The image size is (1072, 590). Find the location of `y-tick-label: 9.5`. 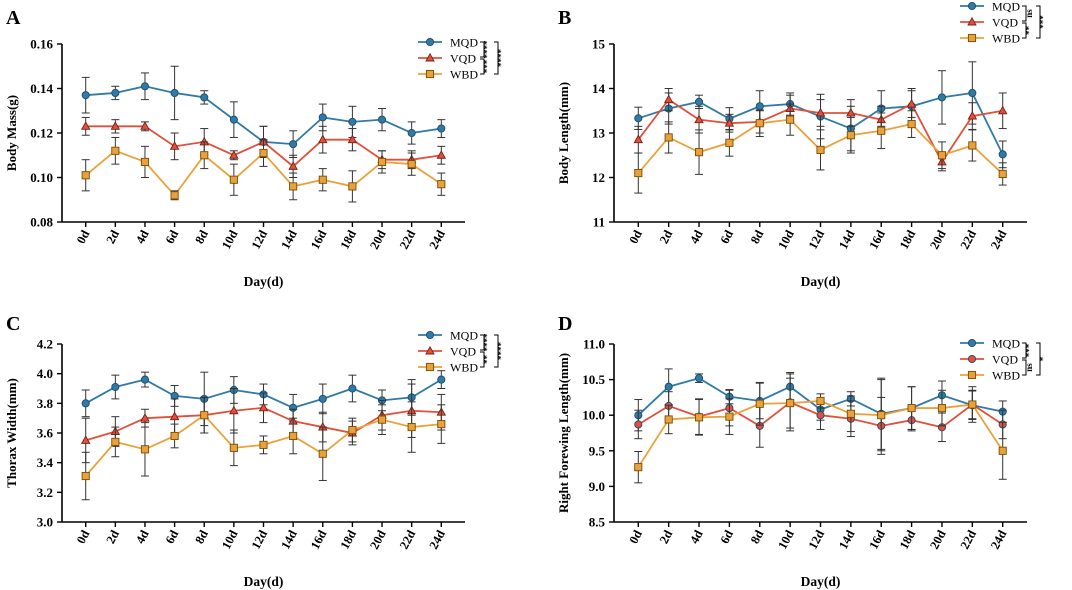

y-tick-label: 9.5 is located at coordinates (597, 450).